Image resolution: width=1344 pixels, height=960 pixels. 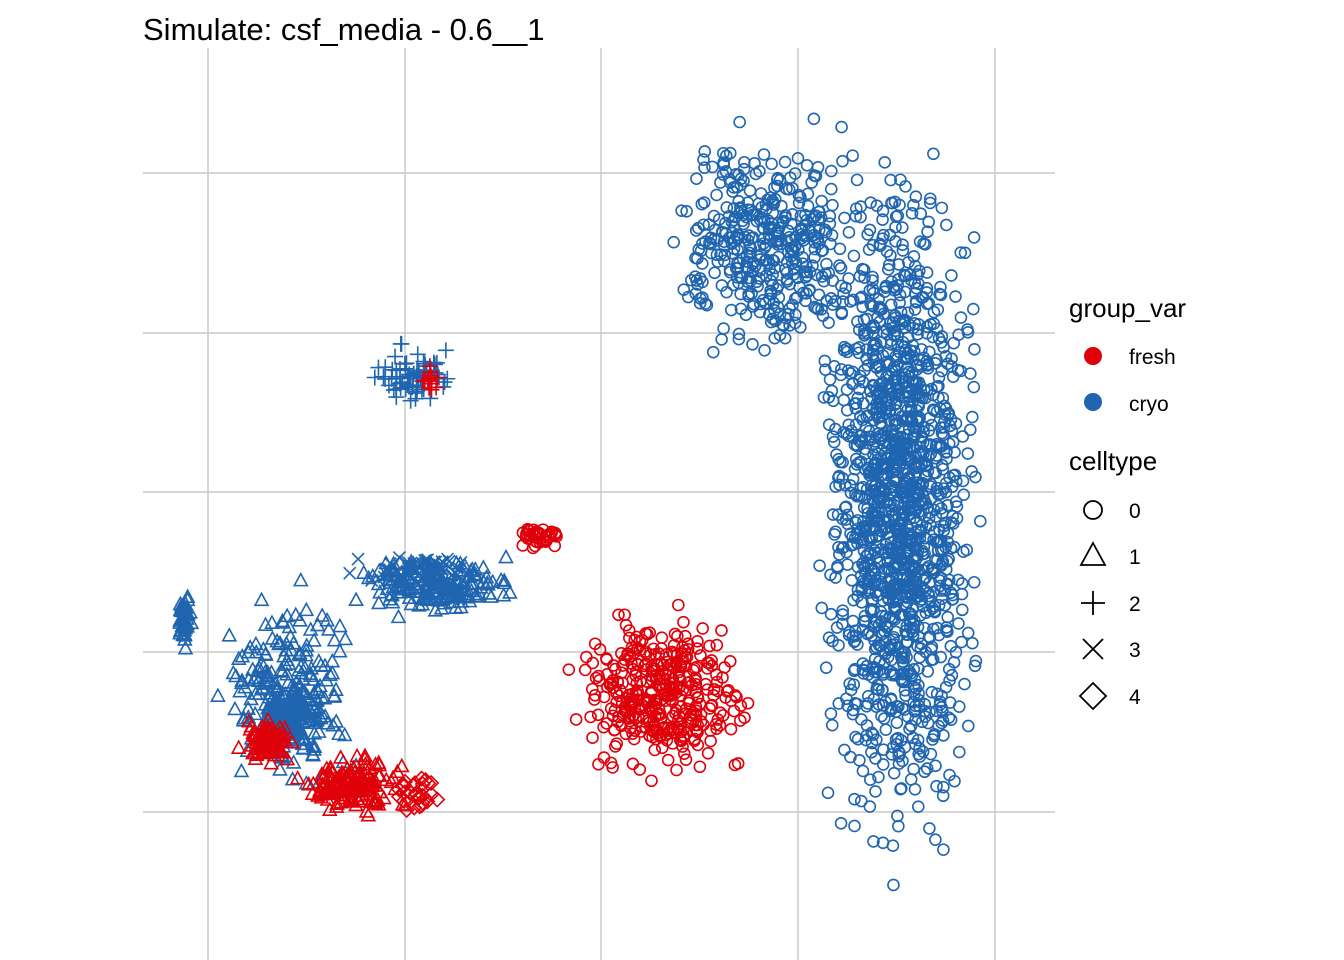 I want to click on legend-label-fresh: fresh, so click(x=1152, y=357).